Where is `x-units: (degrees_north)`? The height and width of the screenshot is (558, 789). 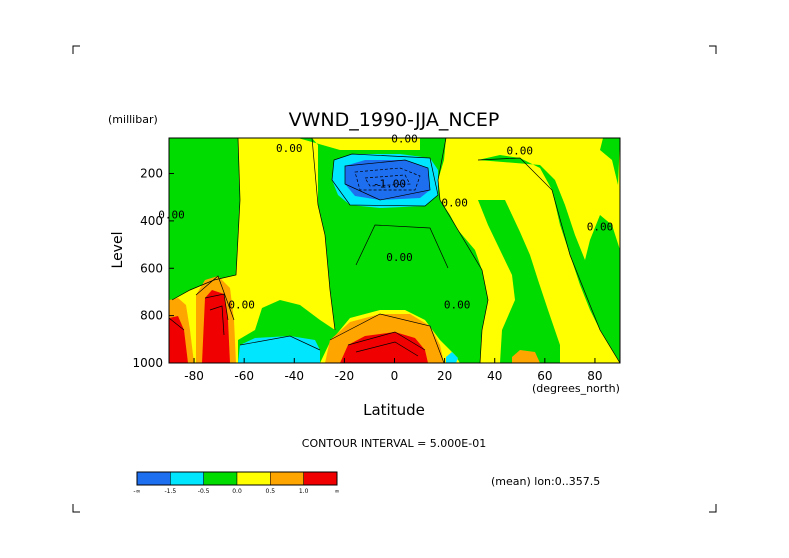
x-units: (degrees_north) is located at coordinates (576, 388).